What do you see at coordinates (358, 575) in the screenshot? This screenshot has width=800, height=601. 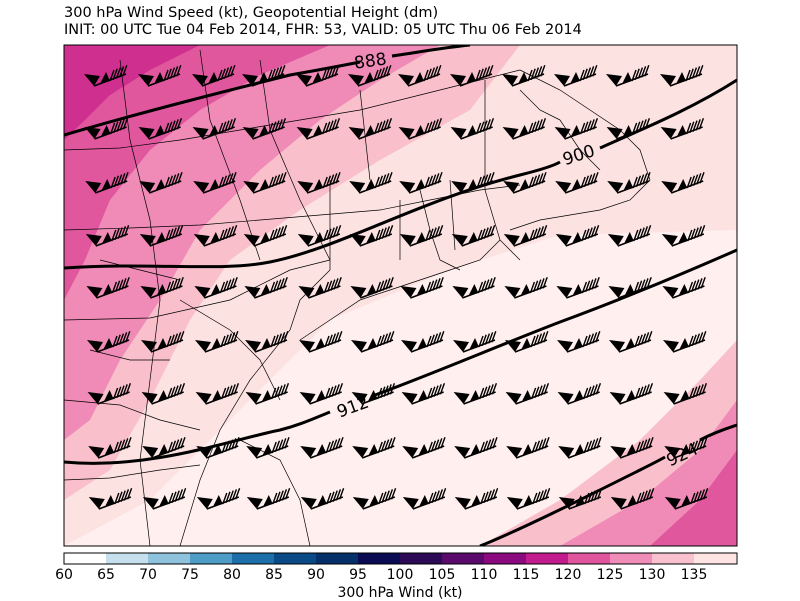 I see `colorbar-tick-label: 95` at bounding box center [358, 575].